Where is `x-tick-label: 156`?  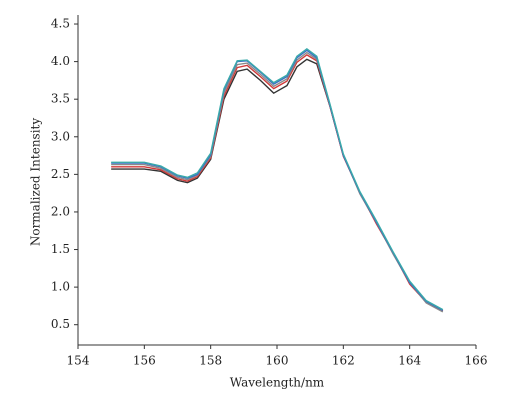
x-tick-label: 156 is located at coordinates (144, 361).